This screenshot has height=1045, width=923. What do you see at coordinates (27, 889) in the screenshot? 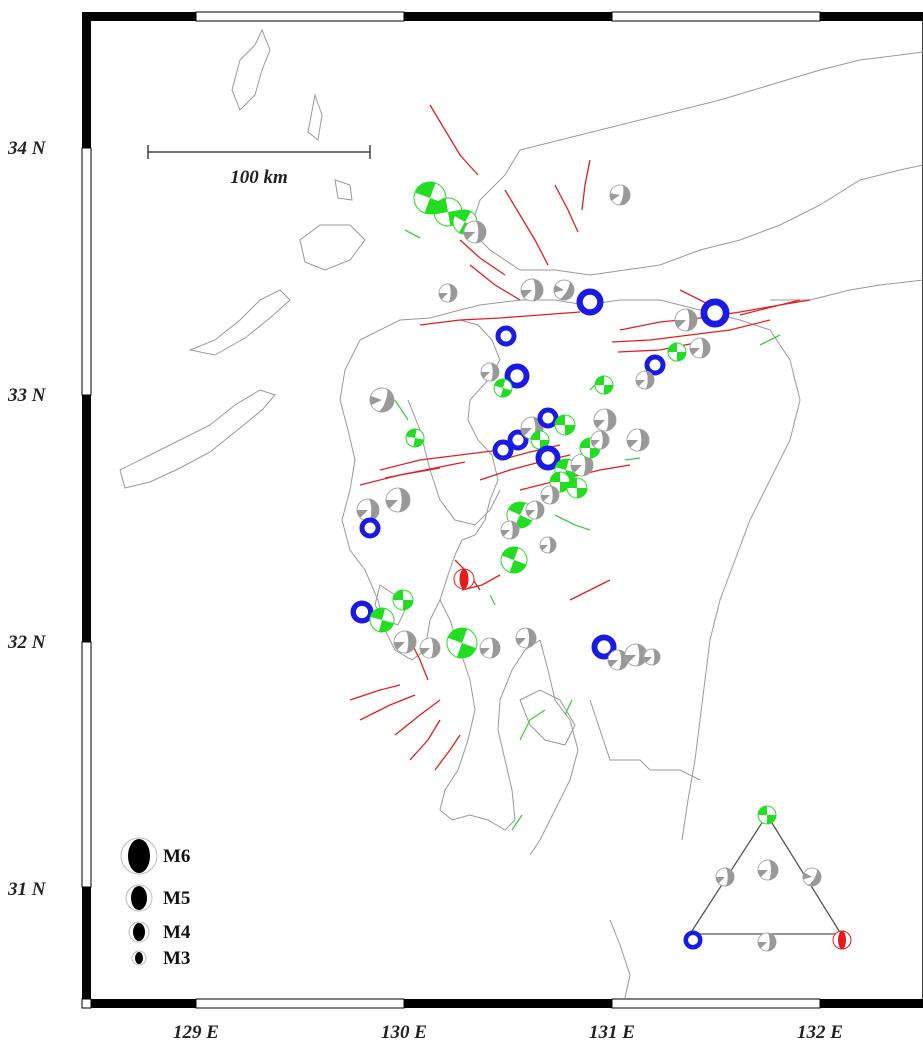
I see `lat-label-31: 31 N` at bounding box center [27, 889].